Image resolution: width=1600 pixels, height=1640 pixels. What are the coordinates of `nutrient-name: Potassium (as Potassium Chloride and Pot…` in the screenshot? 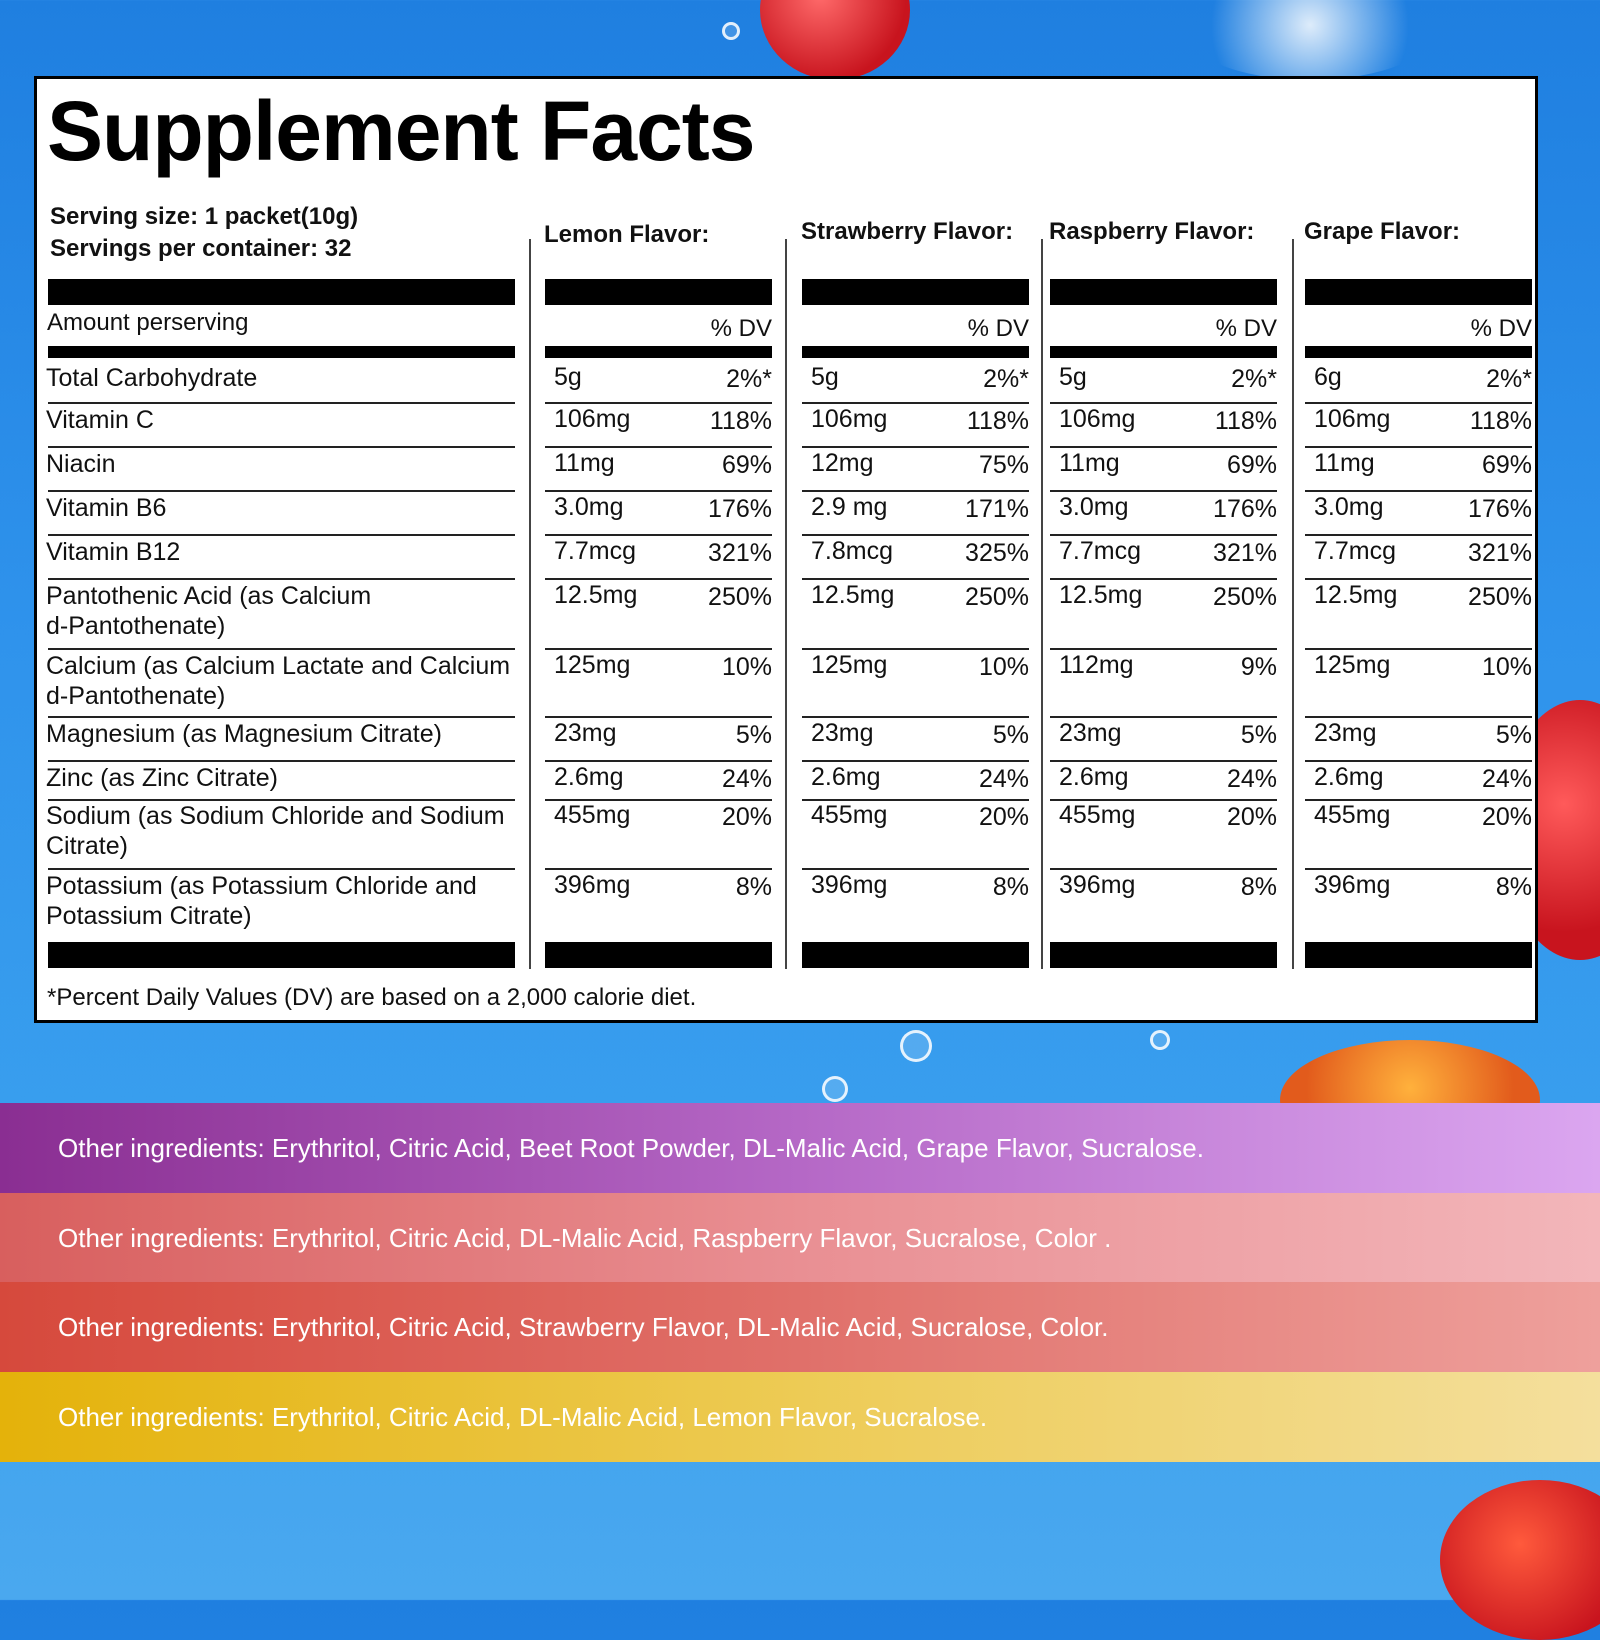 It's located at (261, 901).